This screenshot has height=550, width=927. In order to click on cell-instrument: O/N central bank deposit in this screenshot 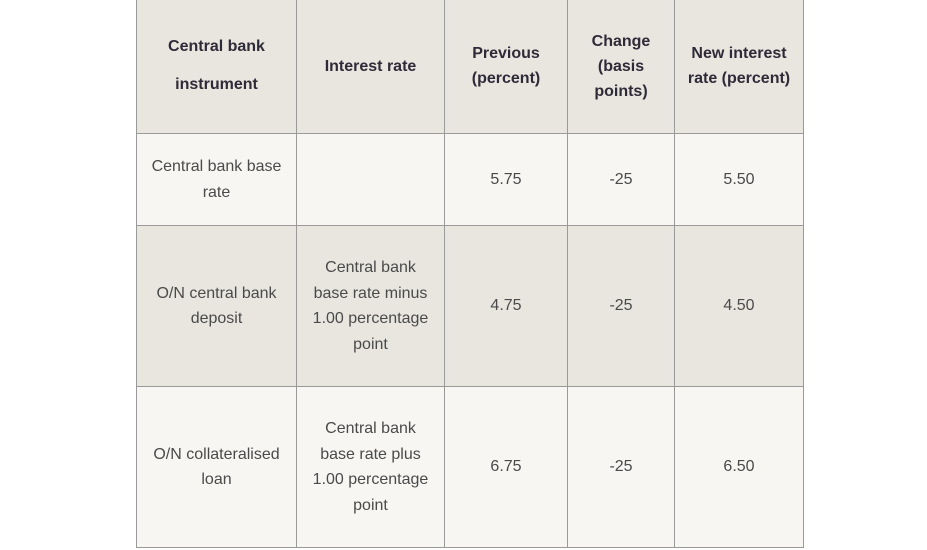, I will do `click(216, 306)`.